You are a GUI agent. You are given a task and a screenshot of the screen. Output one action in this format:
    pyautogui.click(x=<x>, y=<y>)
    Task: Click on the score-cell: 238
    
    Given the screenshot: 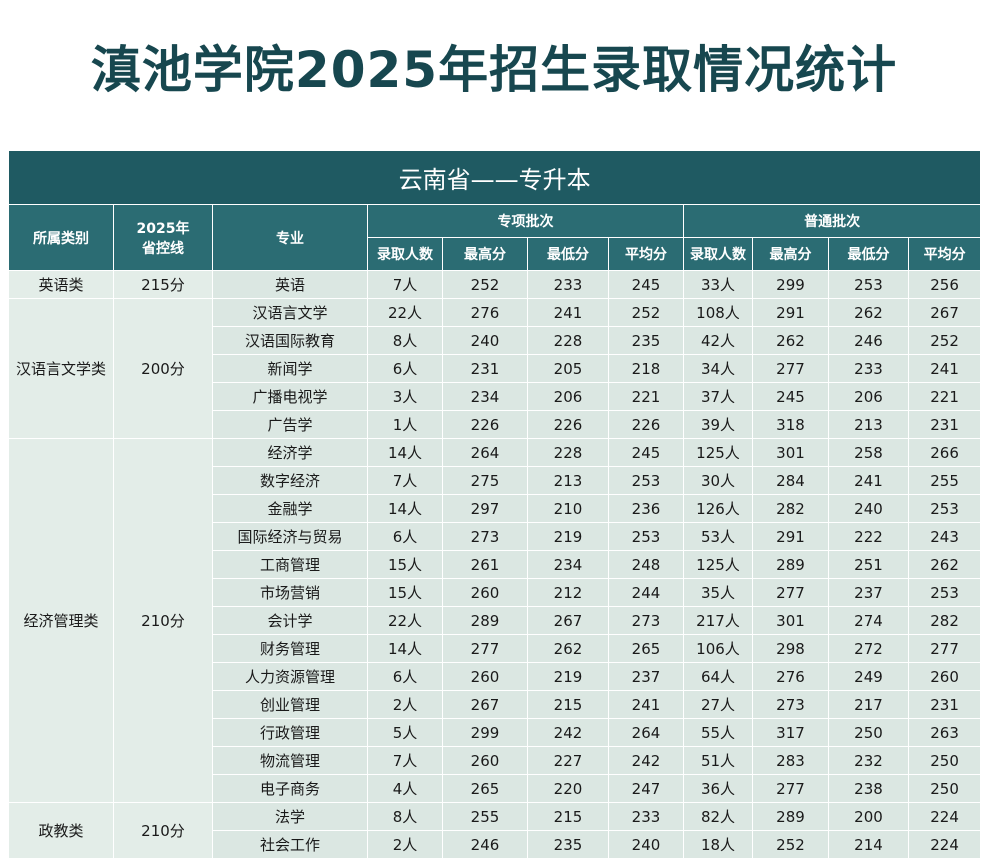 What is the action you would take?
    pyautogui.click(x=868, y=788)
    